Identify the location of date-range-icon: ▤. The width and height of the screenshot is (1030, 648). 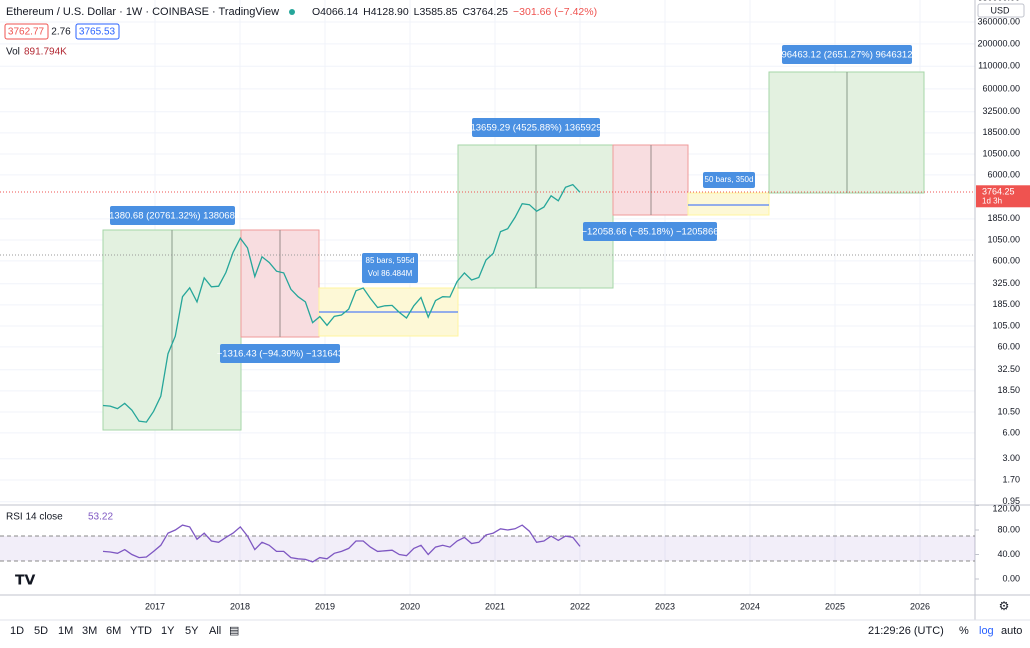
(234, 631).